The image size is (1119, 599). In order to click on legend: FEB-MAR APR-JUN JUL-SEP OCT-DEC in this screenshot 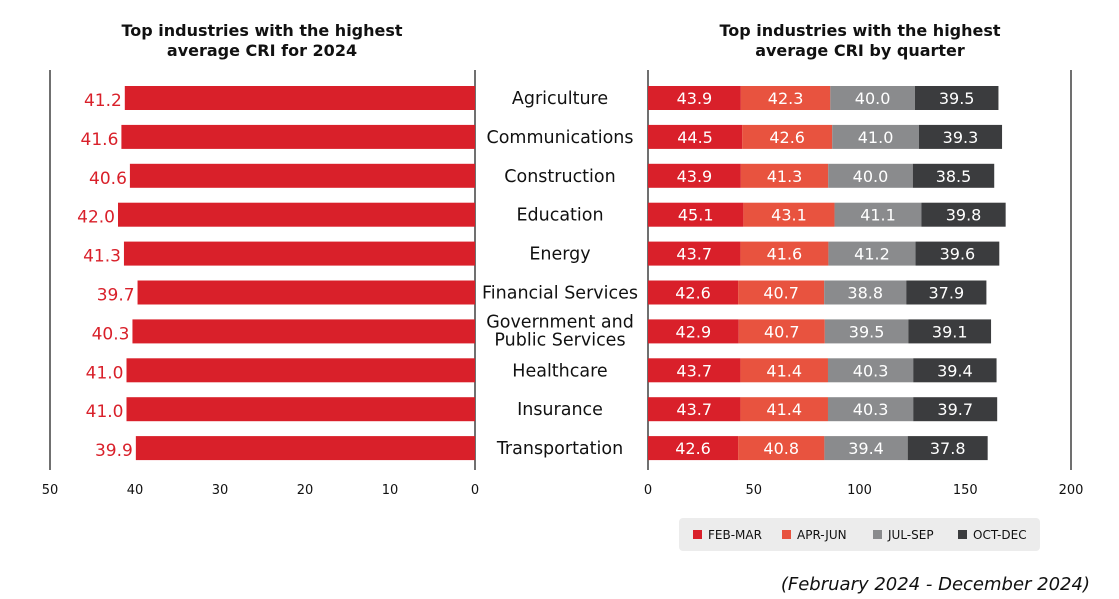, I will do `click(859, 534)`.